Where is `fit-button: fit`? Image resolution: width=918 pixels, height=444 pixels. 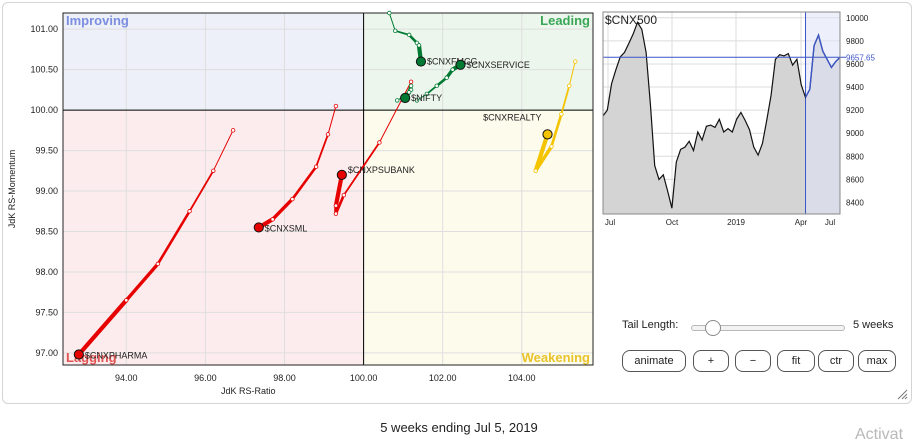 fit-button: fit is located at coordinates (796, 361).